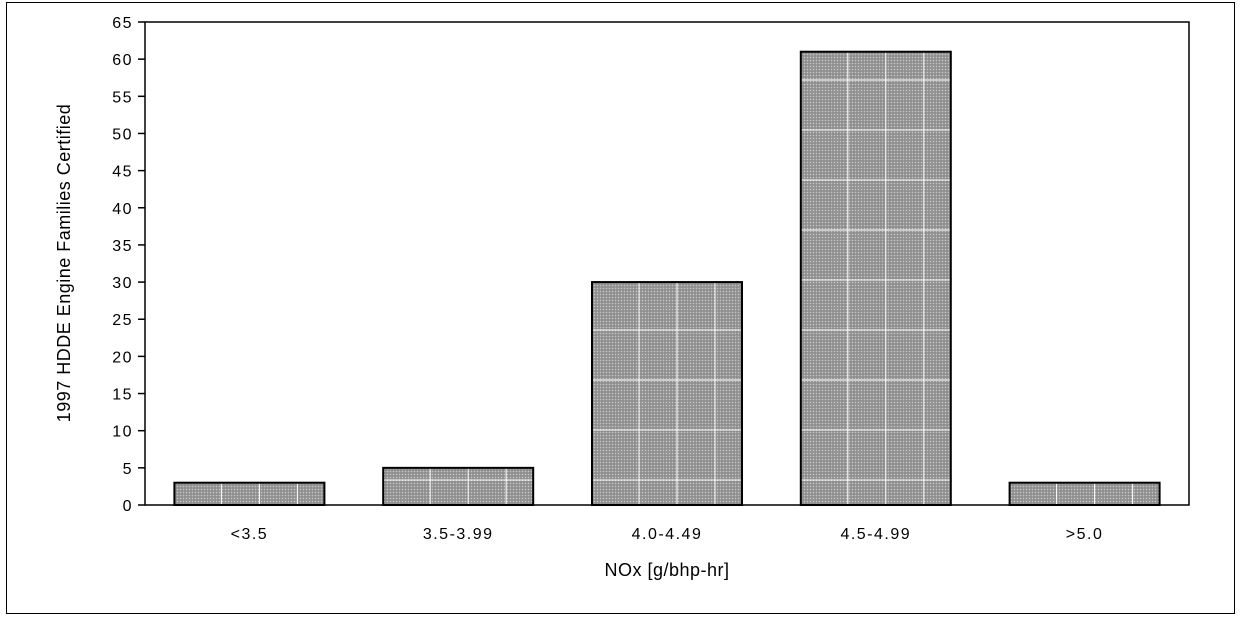 The height and width of the screenshot is (618, 1243). I want to click on y-tick-label: 35, so click(122, 246).